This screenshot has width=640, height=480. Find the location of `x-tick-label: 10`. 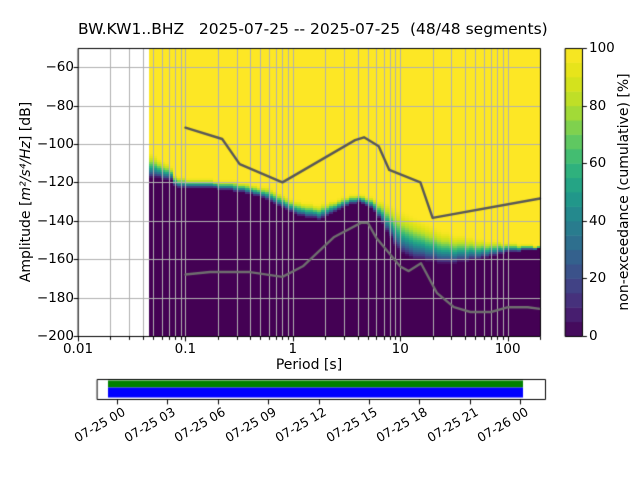

x-tick-label: 10 is located at coordinates (400, 349).